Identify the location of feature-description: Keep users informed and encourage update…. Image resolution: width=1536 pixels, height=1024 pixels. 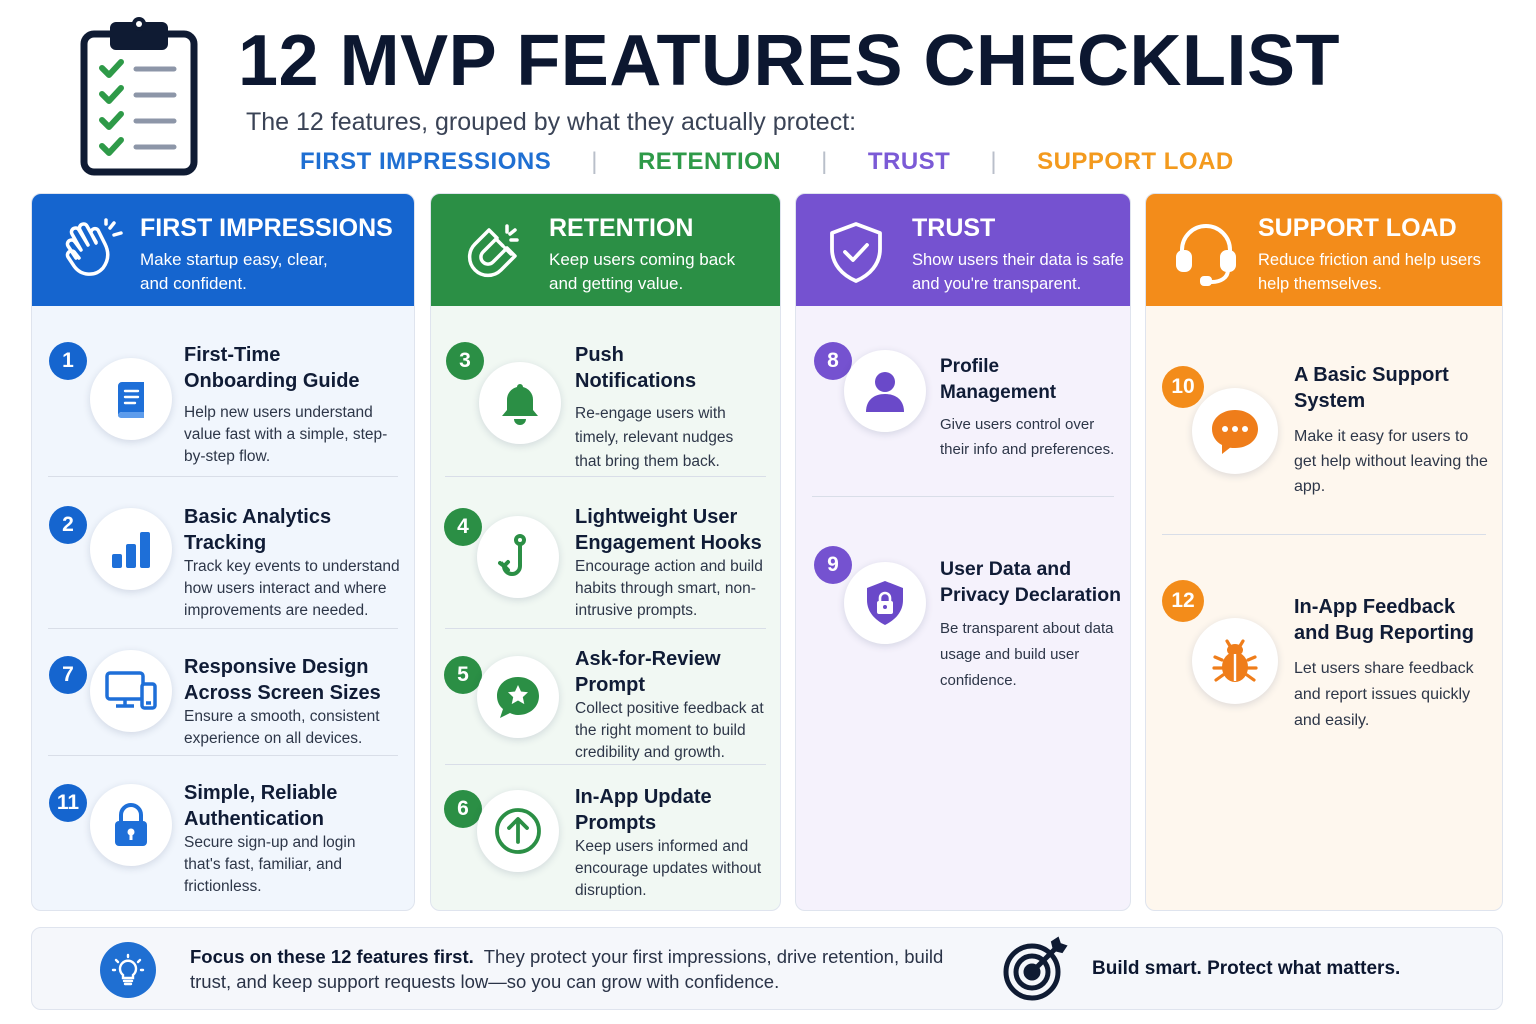
(668, 868).